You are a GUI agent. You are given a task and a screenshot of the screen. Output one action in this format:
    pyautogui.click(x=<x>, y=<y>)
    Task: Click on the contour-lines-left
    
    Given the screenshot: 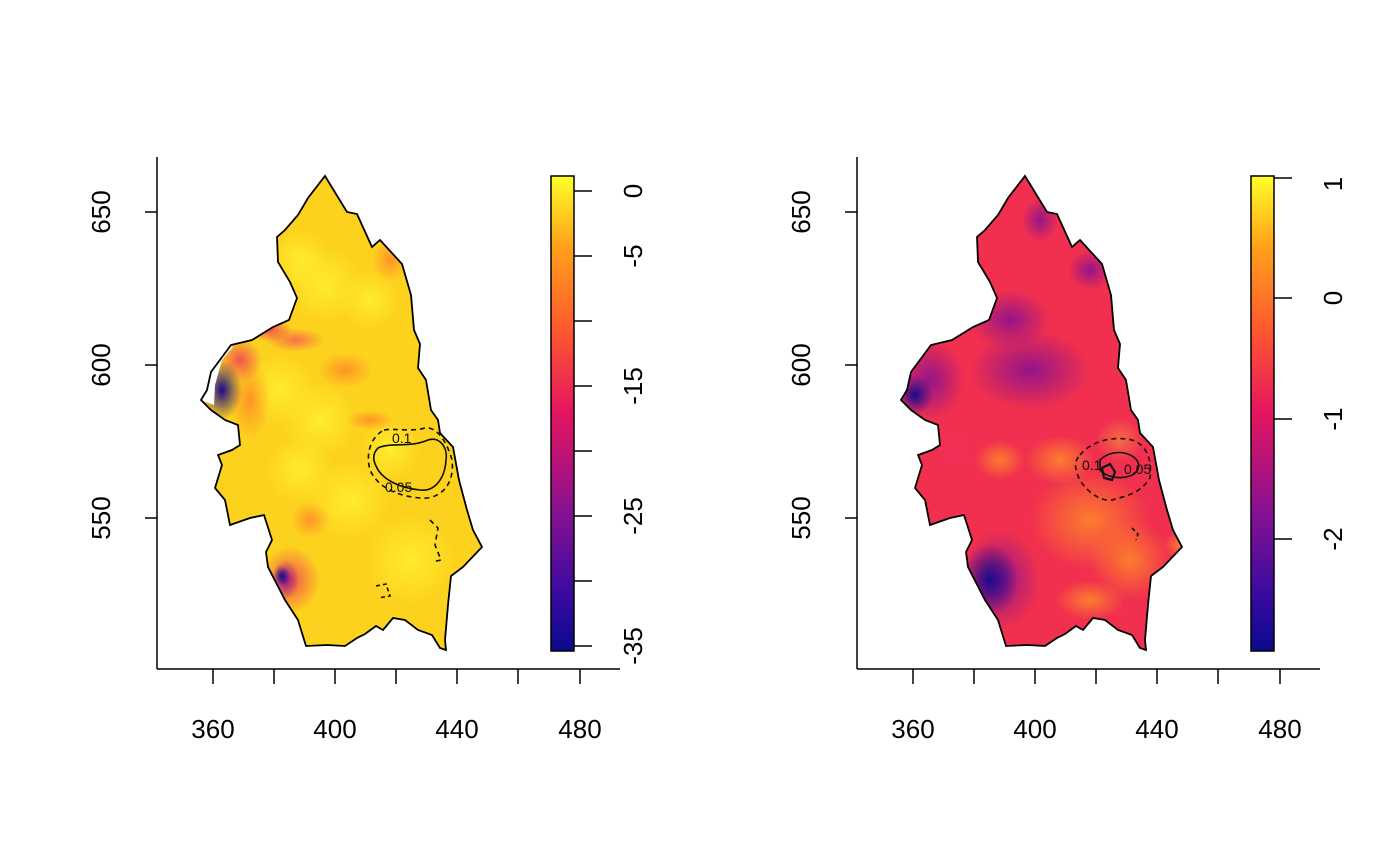 What is the action you would take?
    pyautogui.click(x=410, y=513)
    